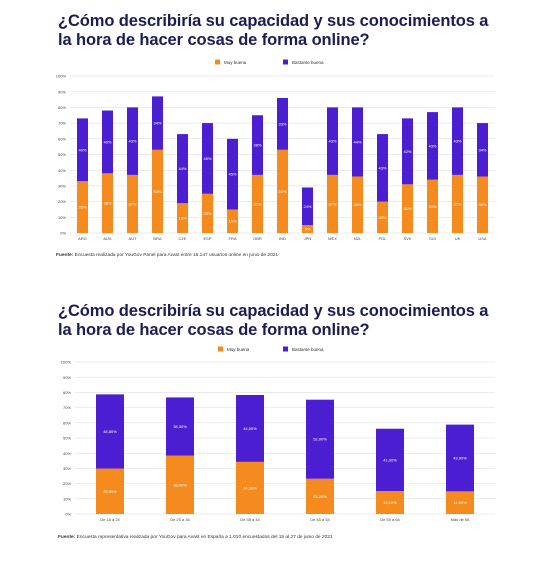 Image resolution: width=550 pixels, height=569 pixels. I want to click on chart1-data-label: 25%, so click(207, 213).